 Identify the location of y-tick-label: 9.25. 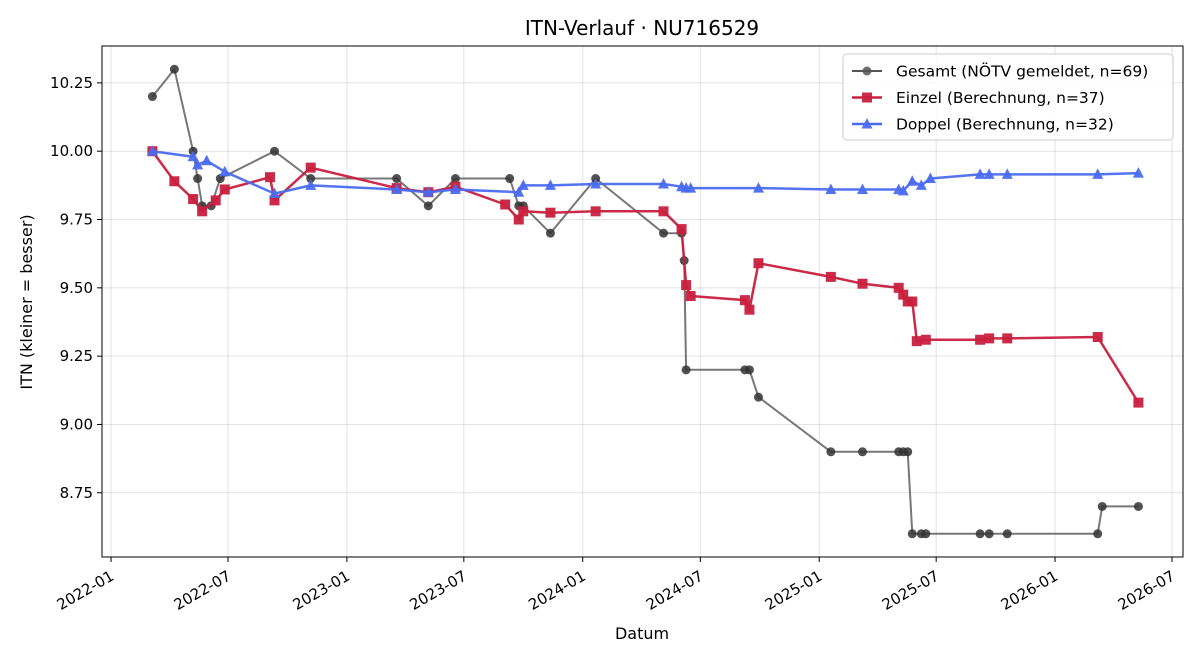
(76, 356).